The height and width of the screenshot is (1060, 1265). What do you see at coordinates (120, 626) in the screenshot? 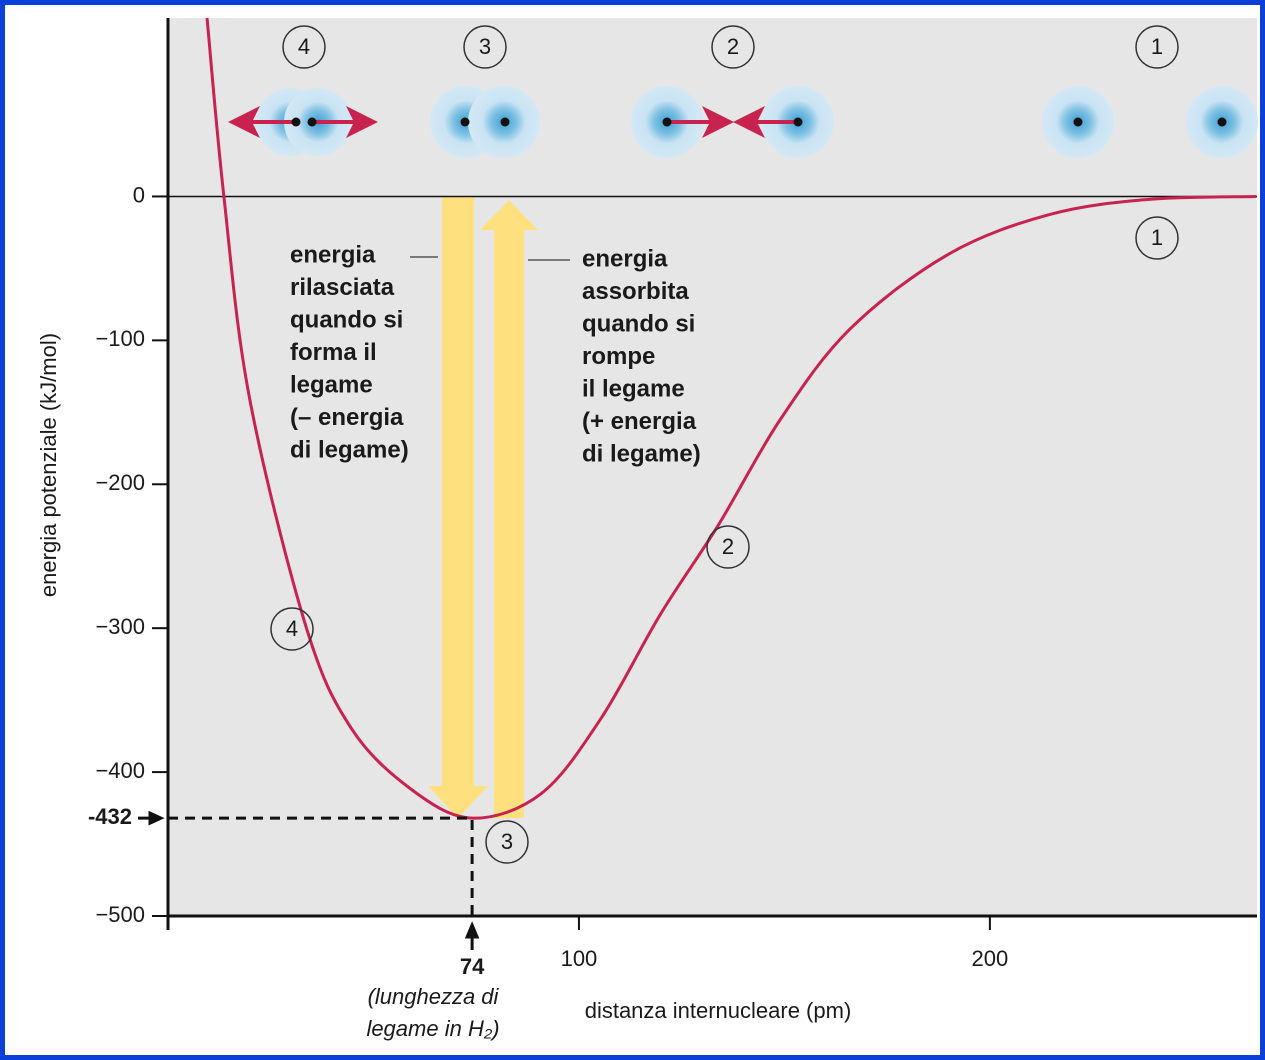
I see `y-tick-label: −300` at bounding box center [120, 626].